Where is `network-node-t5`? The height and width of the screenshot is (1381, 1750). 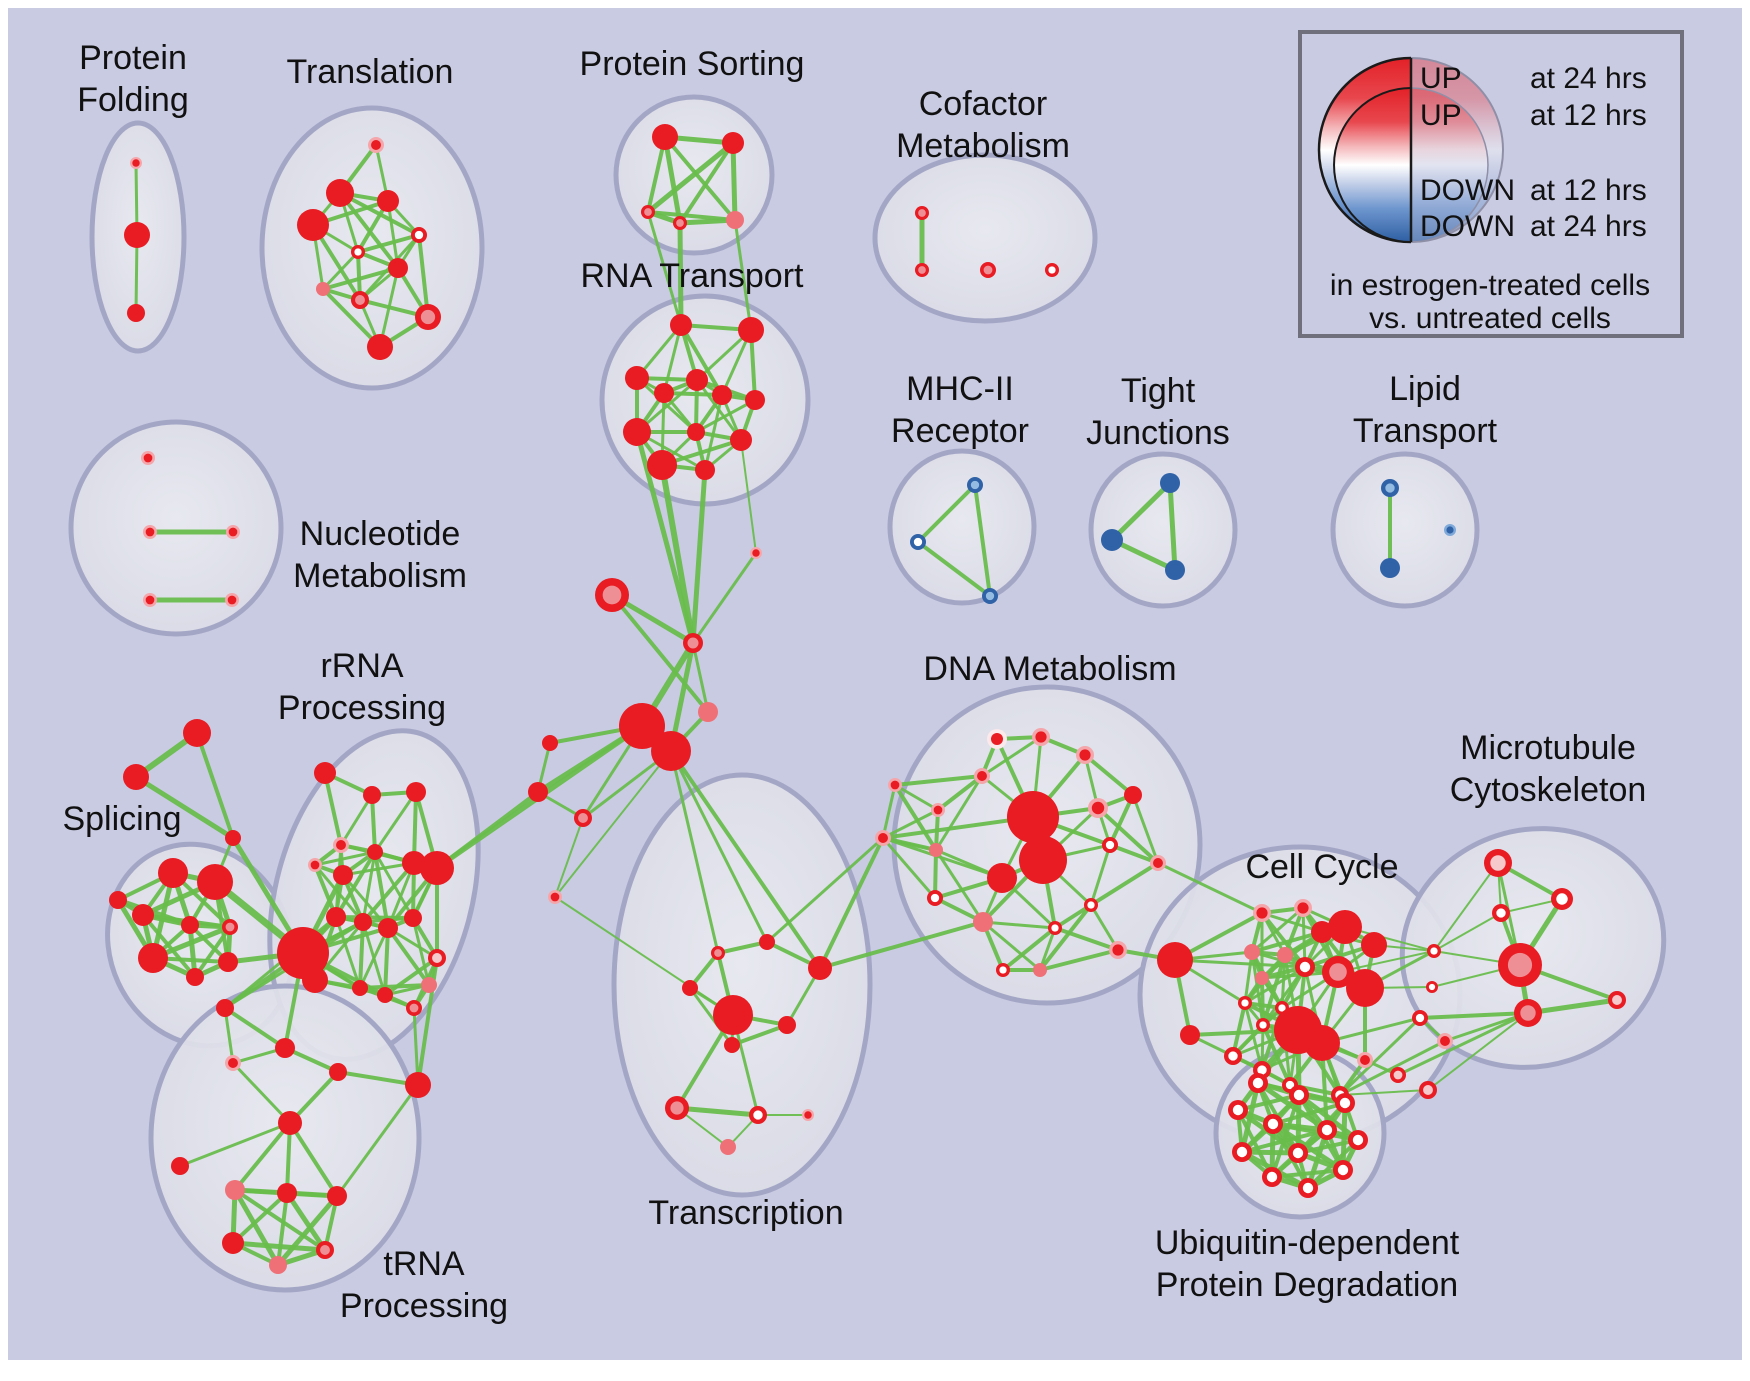
network-node-t5 is located at coordinates (419, 235).